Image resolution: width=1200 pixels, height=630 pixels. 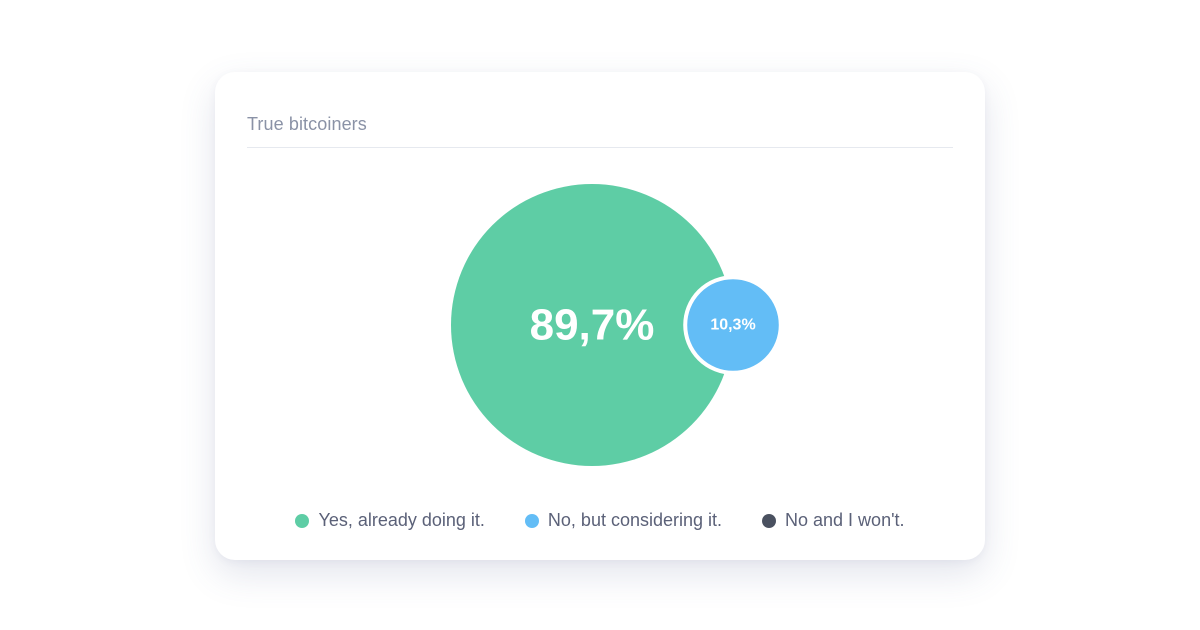 What do you see at coordinates (635, 520) in the screenshot?
I see `legend-label-considering: No, but considering it.` at bounding box center [635, 520].